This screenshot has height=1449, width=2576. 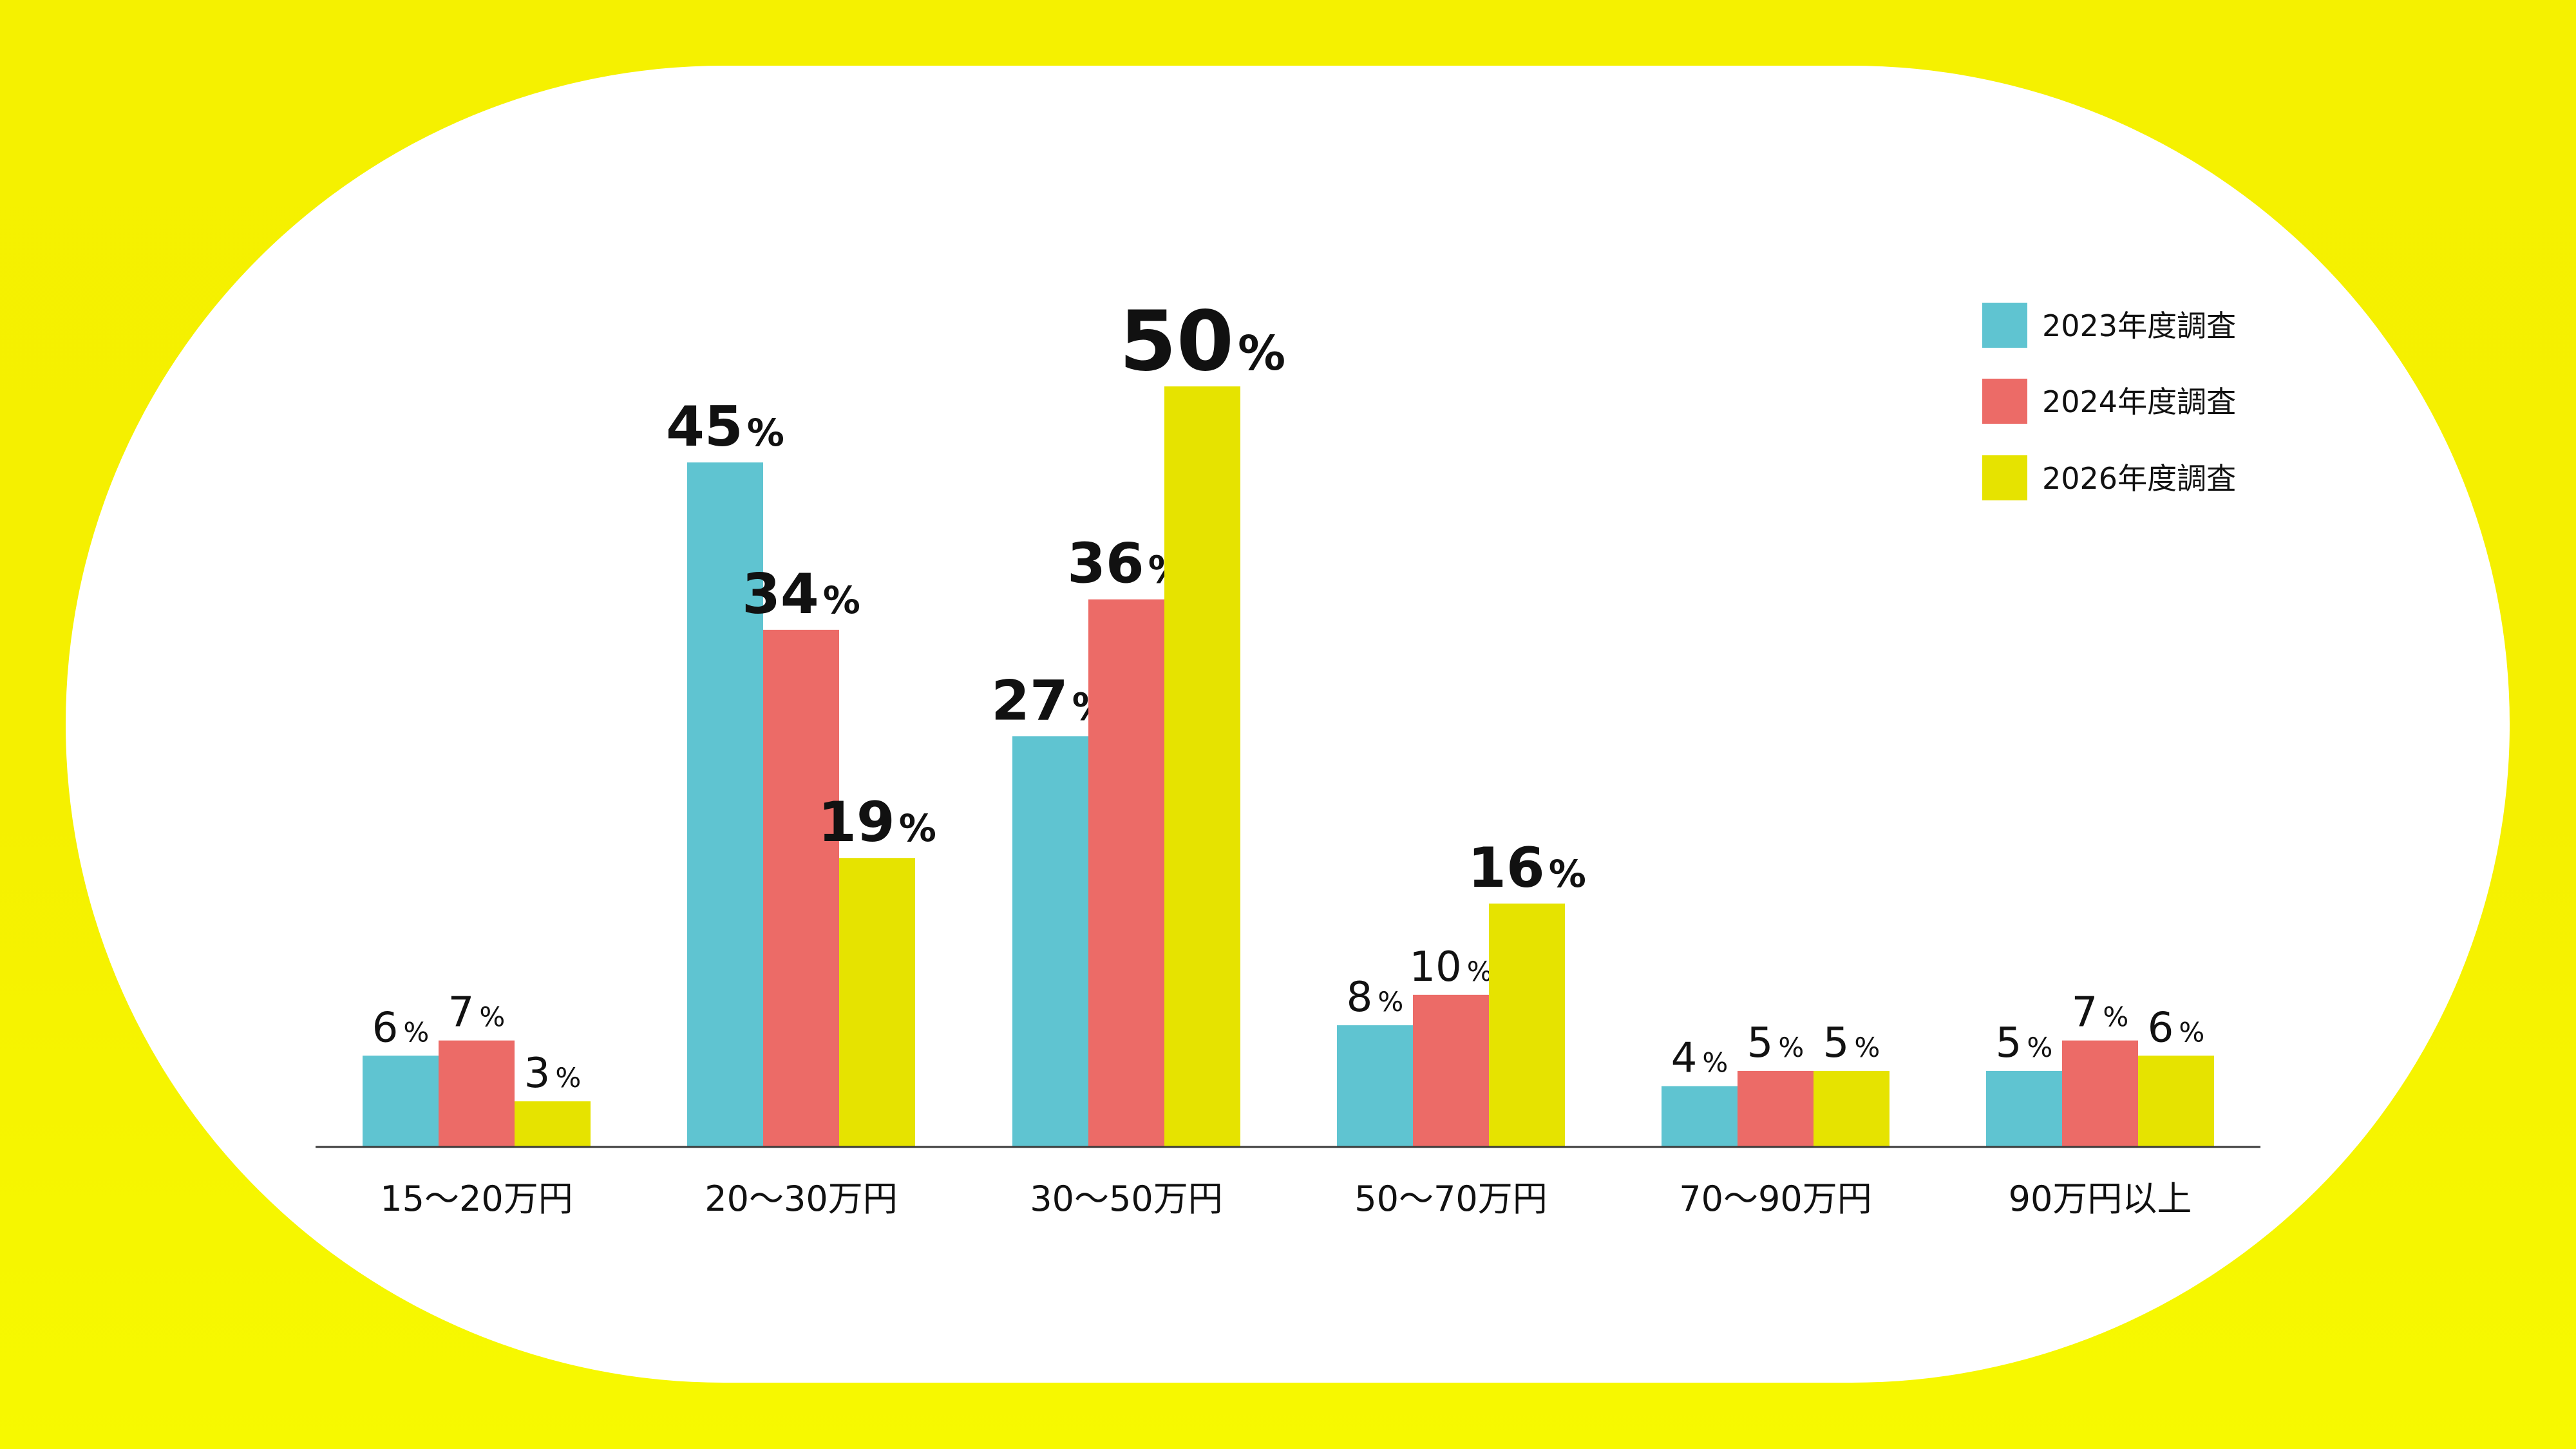 I want to click on value-number: 19, so click(x=856, y=822).